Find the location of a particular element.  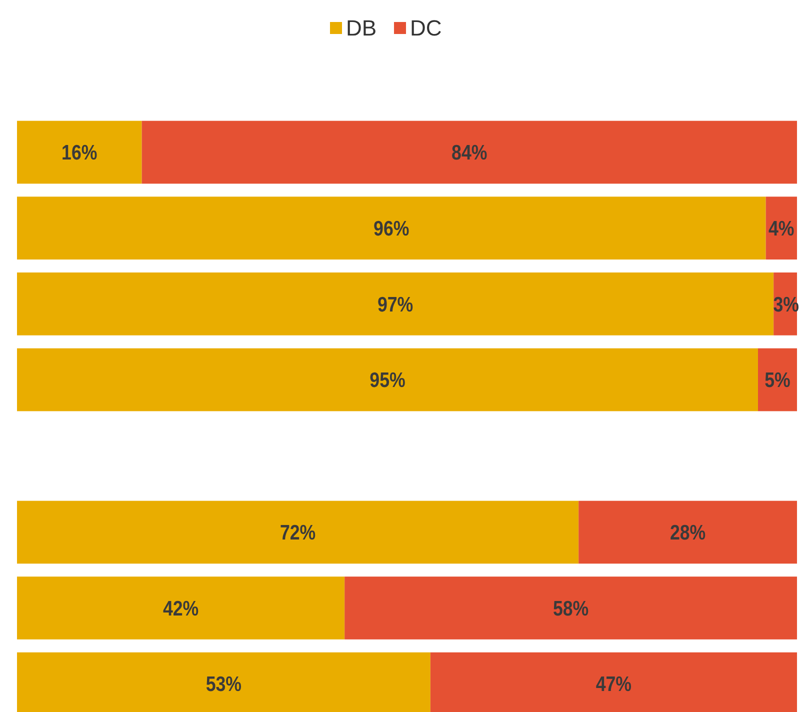

data-label: 96% is located at coordinates (392, 229).